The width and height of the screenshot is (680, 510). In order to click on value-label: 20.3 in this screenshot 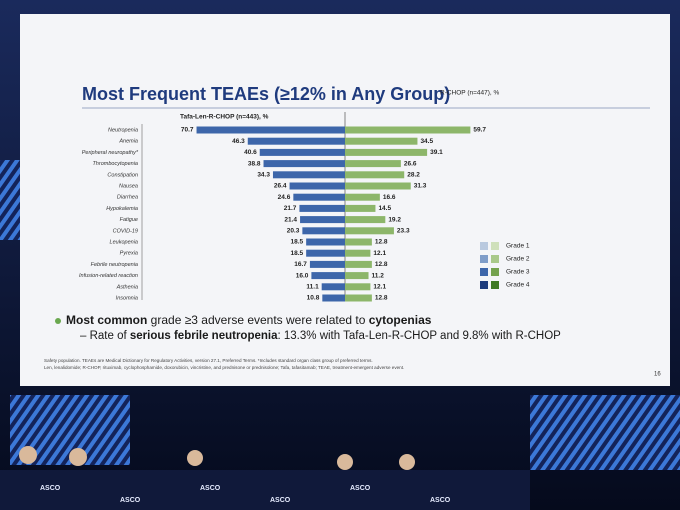, I will do `click(293, 231)`.